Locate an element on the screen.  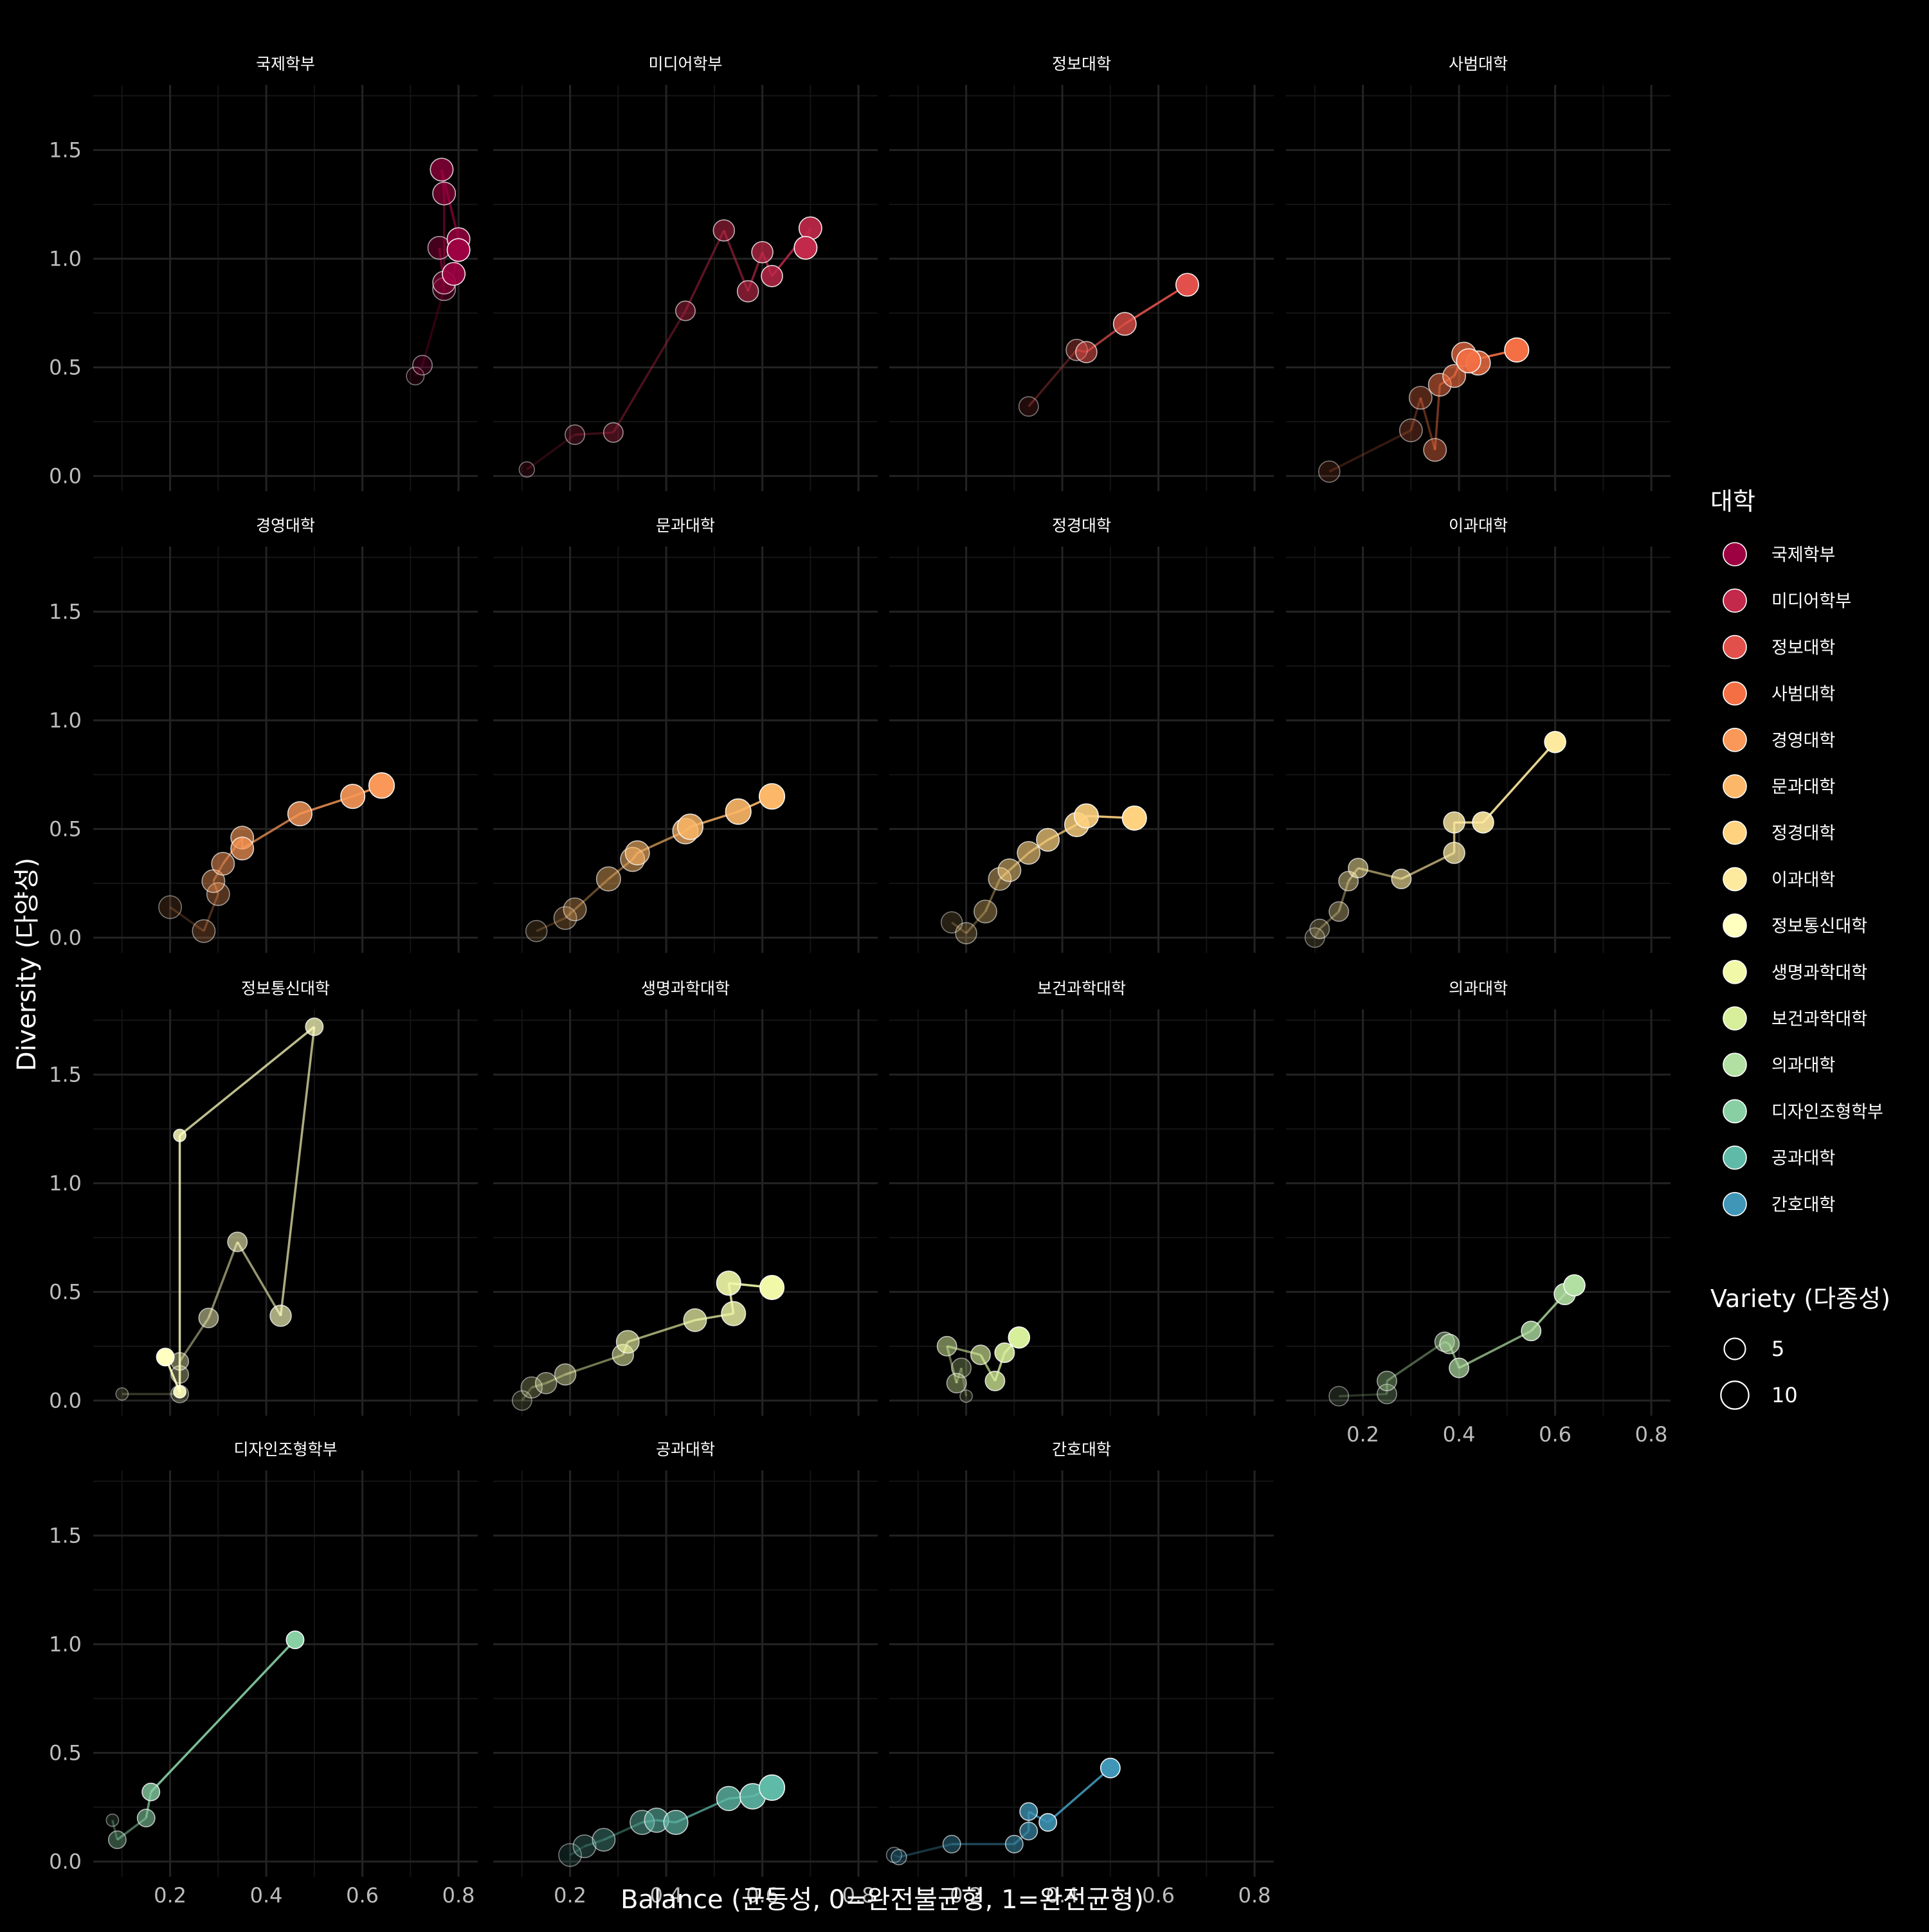
color-legend-title: 대학 is located at coordinates (1732, 502).